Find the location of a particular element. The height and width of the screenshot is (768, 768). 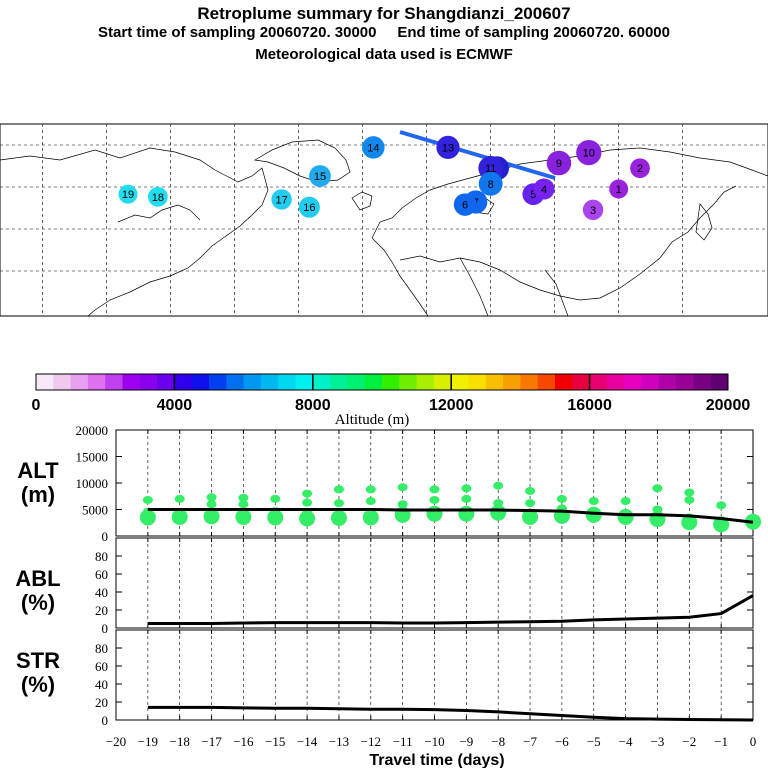

str-panel-unit: (%) is located at coordinates (38, 684).